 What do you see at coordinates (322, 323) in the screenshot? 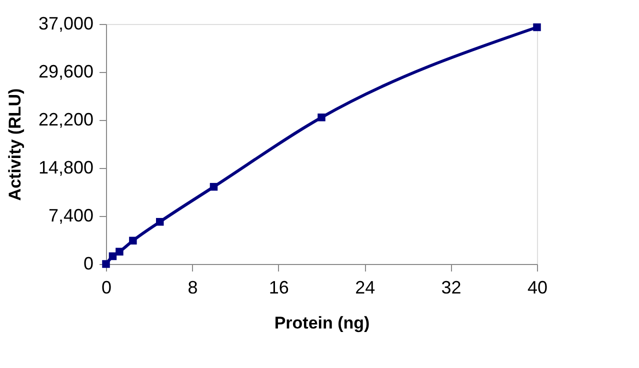
I see `x-axis-title: Protein (ng)` at bounding box center [322, 323].